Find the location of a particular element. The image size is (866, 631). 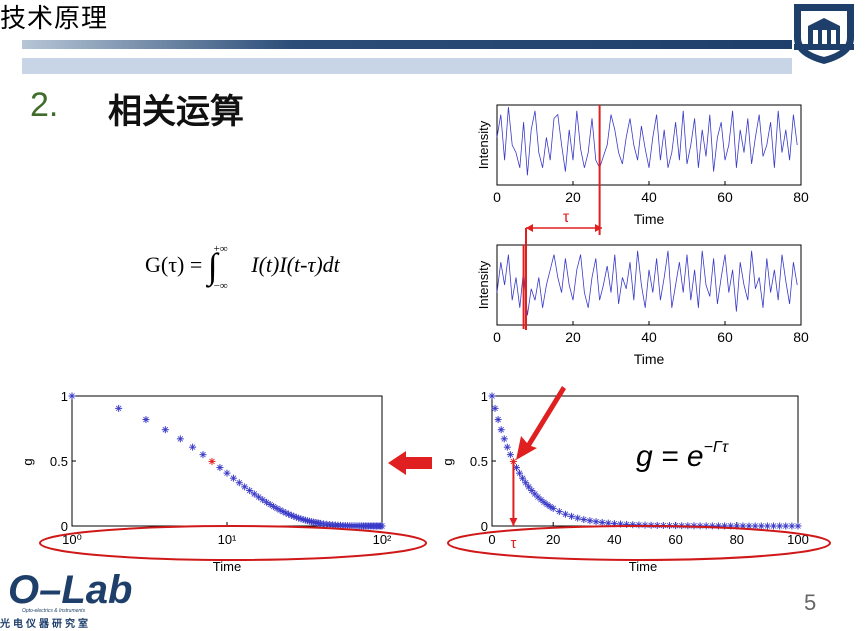

x-tick-label: 10¹ is located at coordinates (227, 539).